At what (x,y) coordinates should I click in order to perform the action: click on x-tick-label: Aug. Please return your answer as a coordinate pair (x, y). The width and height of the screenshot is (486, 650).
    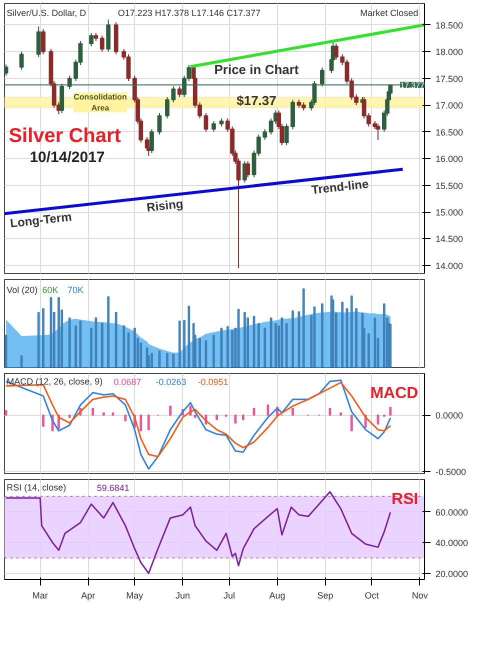
    Looking at the image, I should click on (277, 595).